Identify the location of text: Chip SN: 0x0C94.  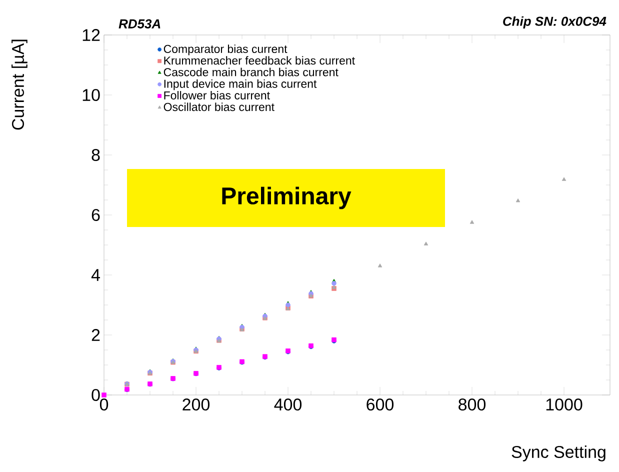
(554, 22).